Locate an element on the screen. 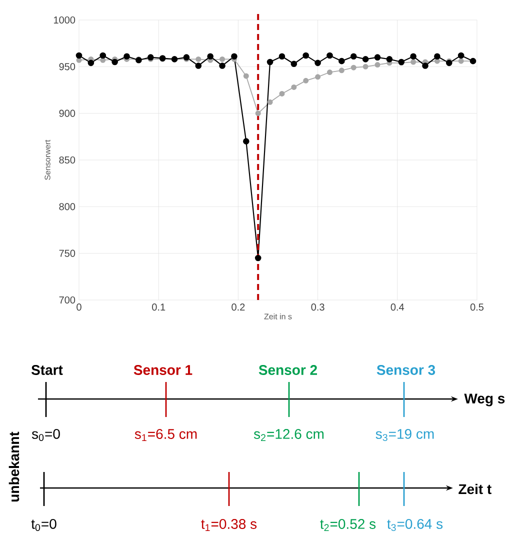 The width and height of the screenshot is (513, 535). y-tick-label: 950 is located at coordinates (67, 66).